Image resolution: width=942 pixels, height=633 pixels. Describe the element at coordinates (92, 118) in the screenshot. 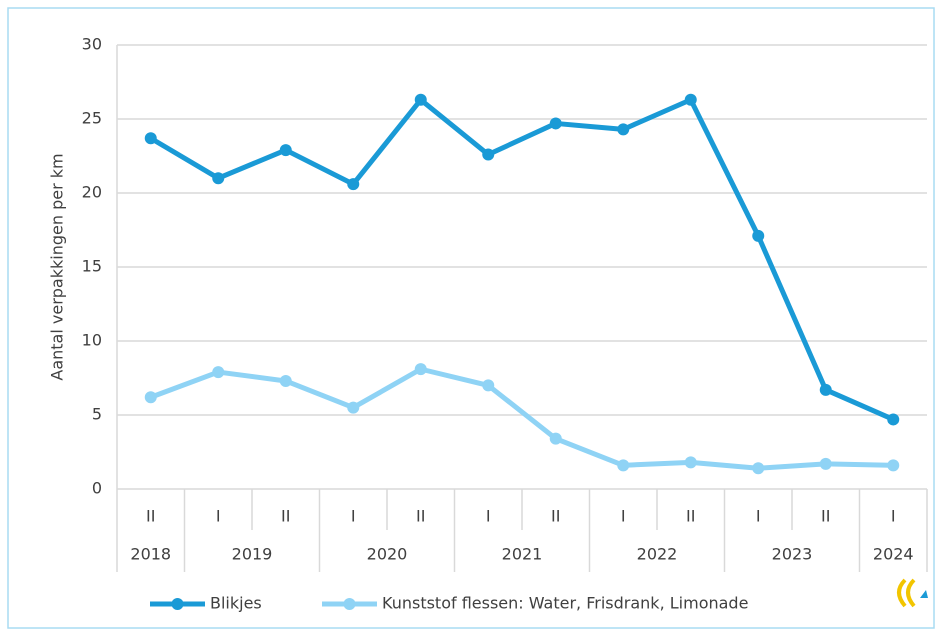

I see `y-tick-label: 25` at that location.